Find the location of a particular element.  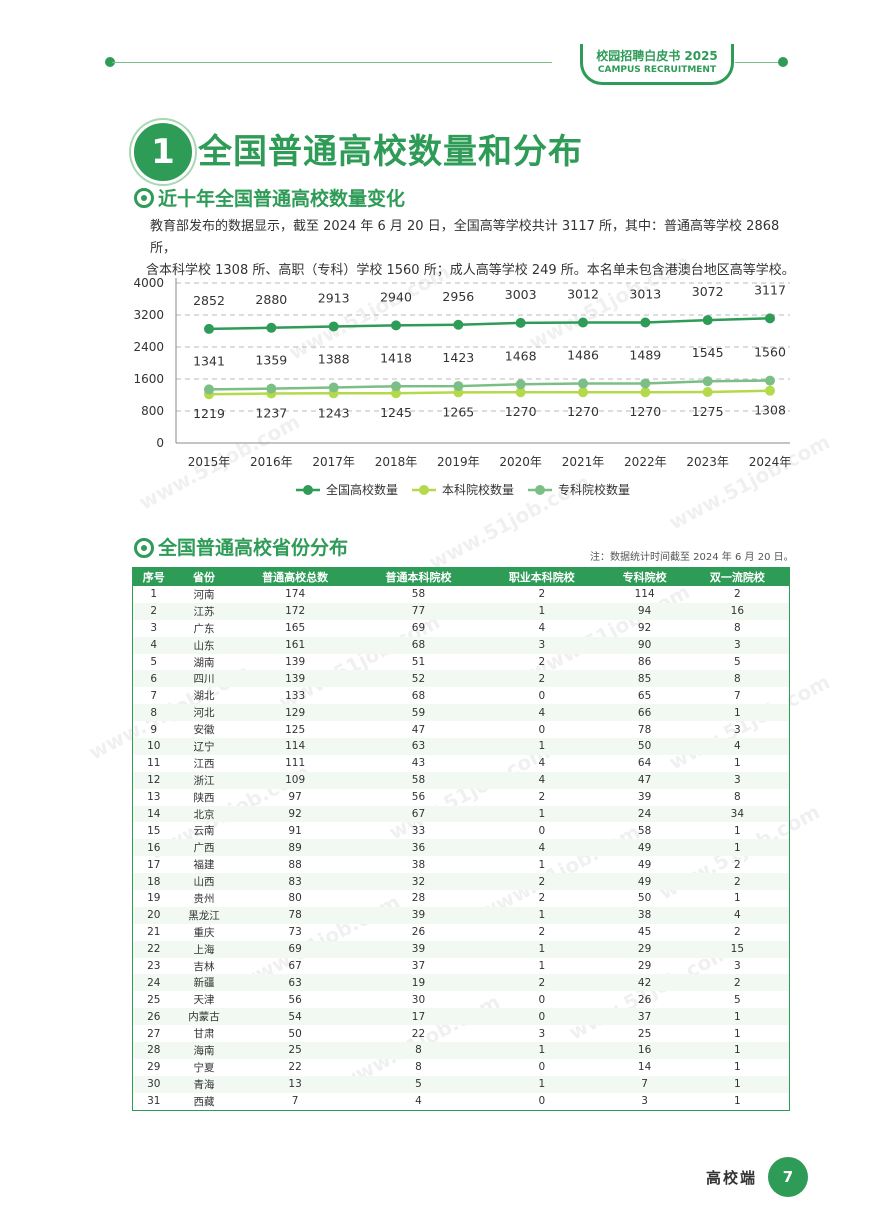

x-tick-label: 2020年 is located at coordinates (520, 462).